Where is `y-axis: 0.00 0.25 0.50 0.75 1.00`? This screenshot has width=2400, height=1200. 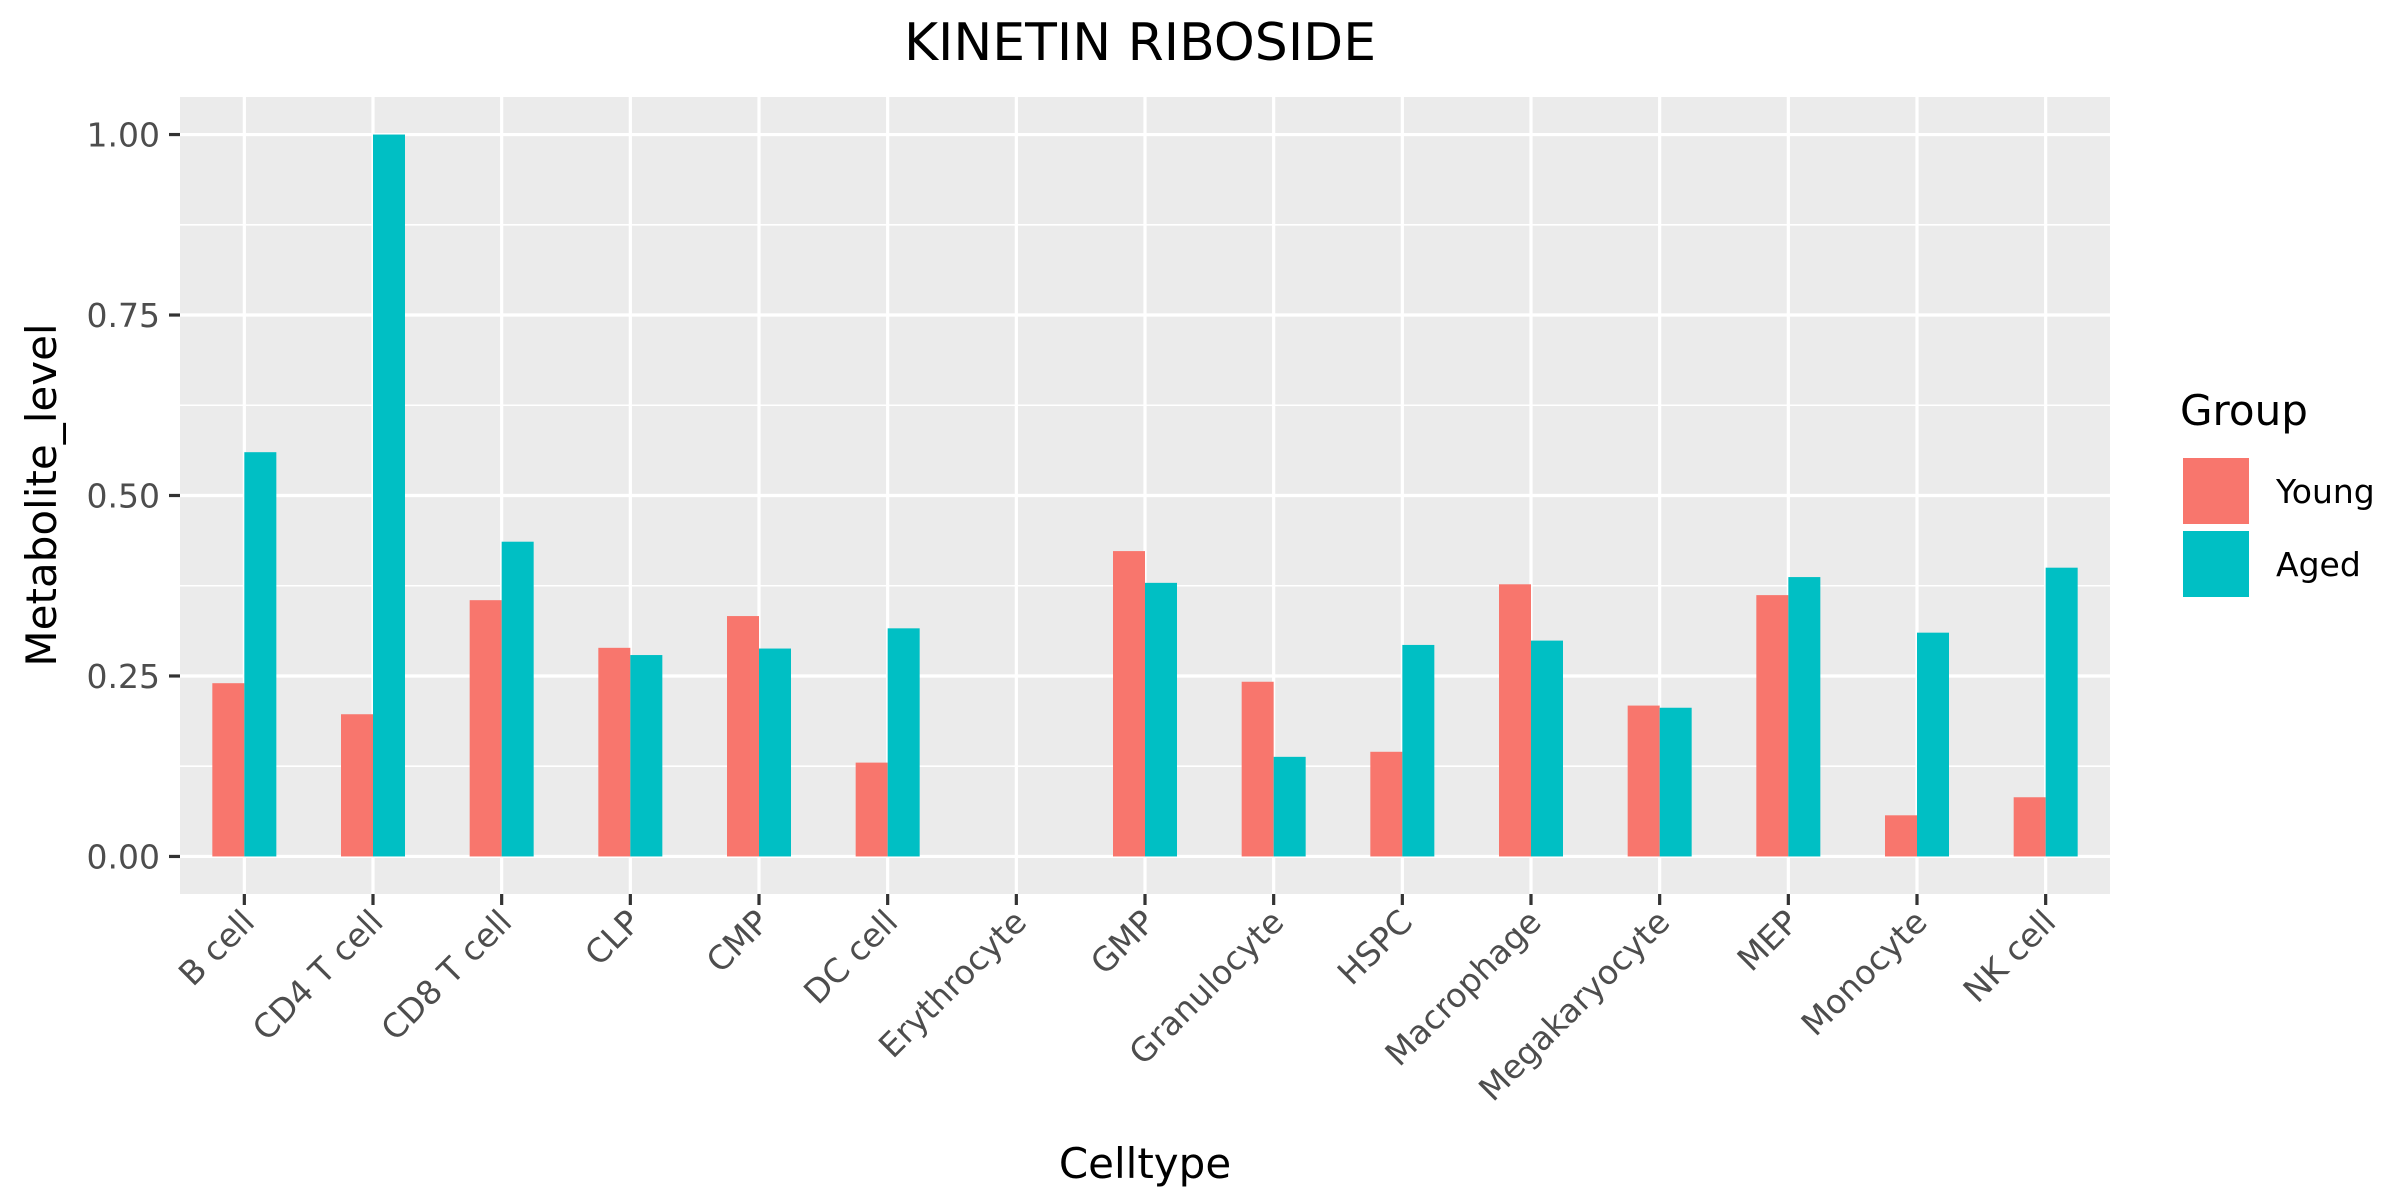
y-axis: 0.00 0.25 0.50 0.75 1.00 is located at coordinates (133, 496).